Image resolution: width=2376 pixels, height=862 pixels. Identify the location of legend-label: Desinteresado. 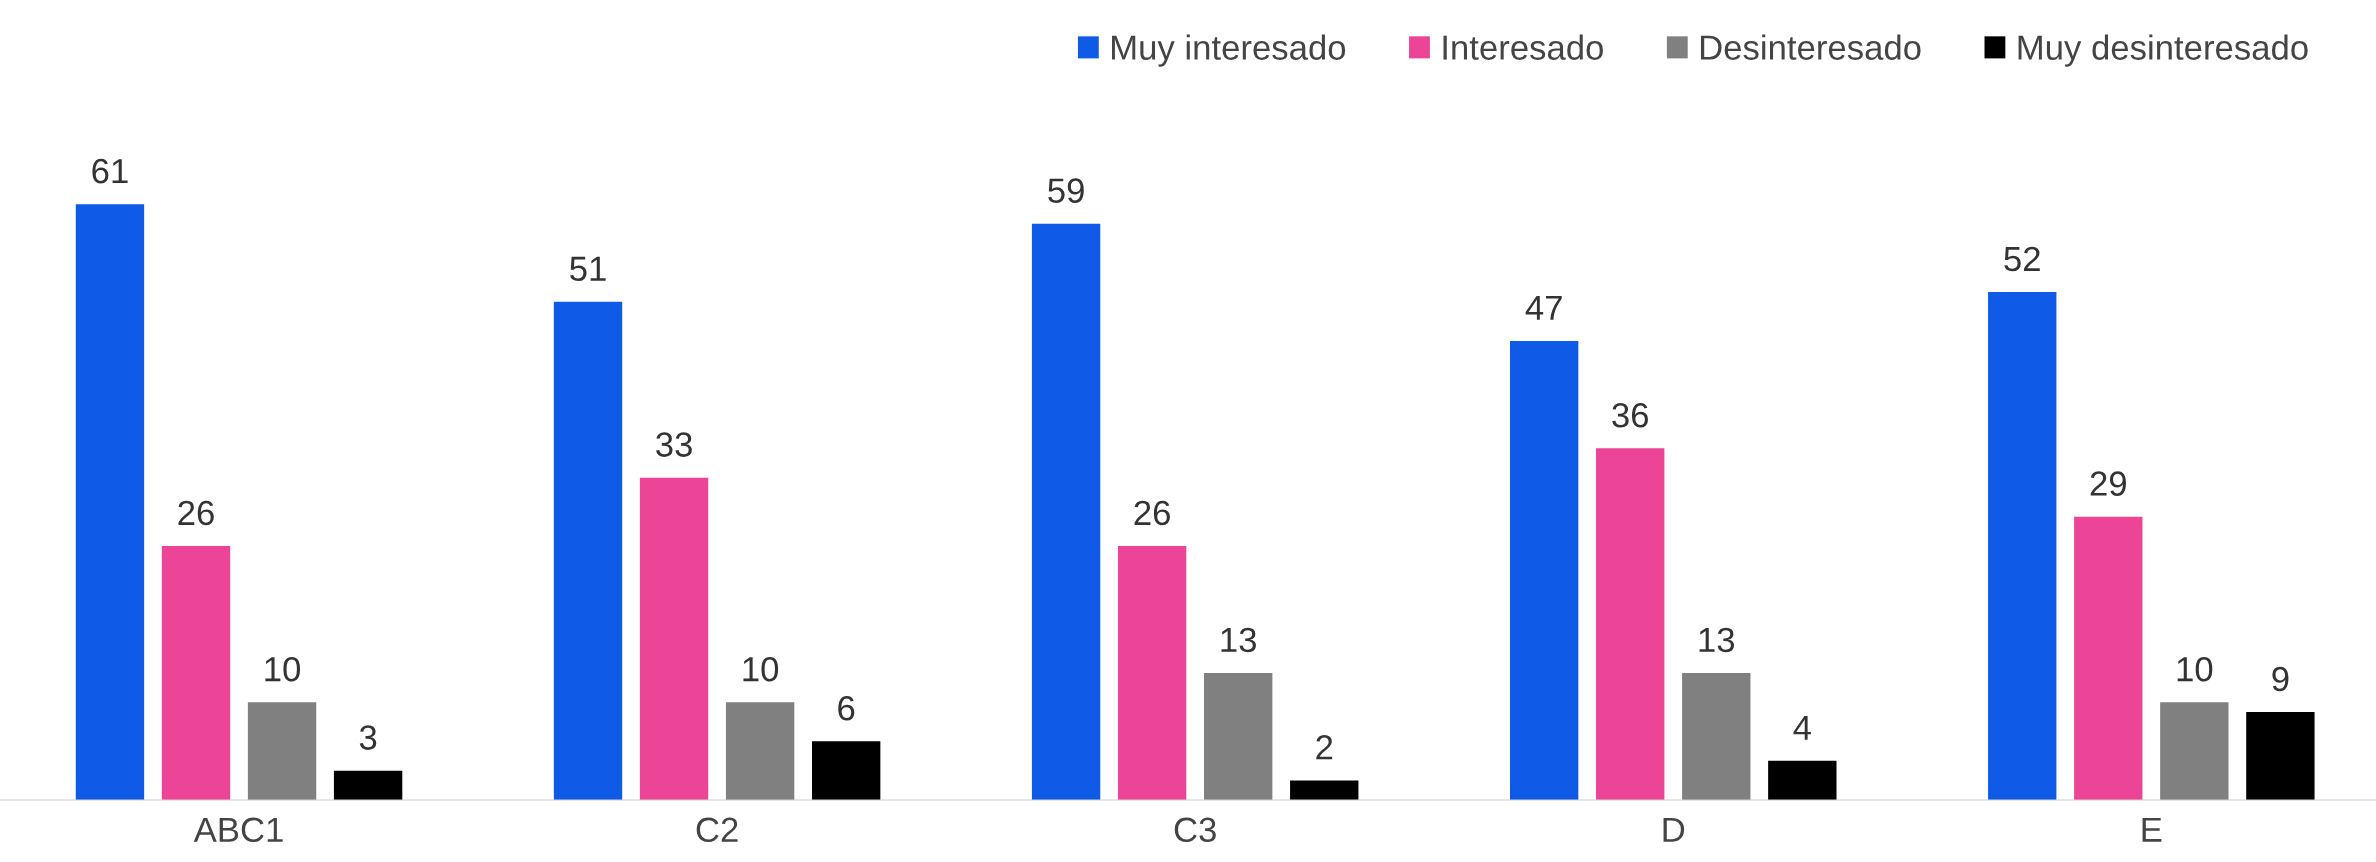
(1810, 47).